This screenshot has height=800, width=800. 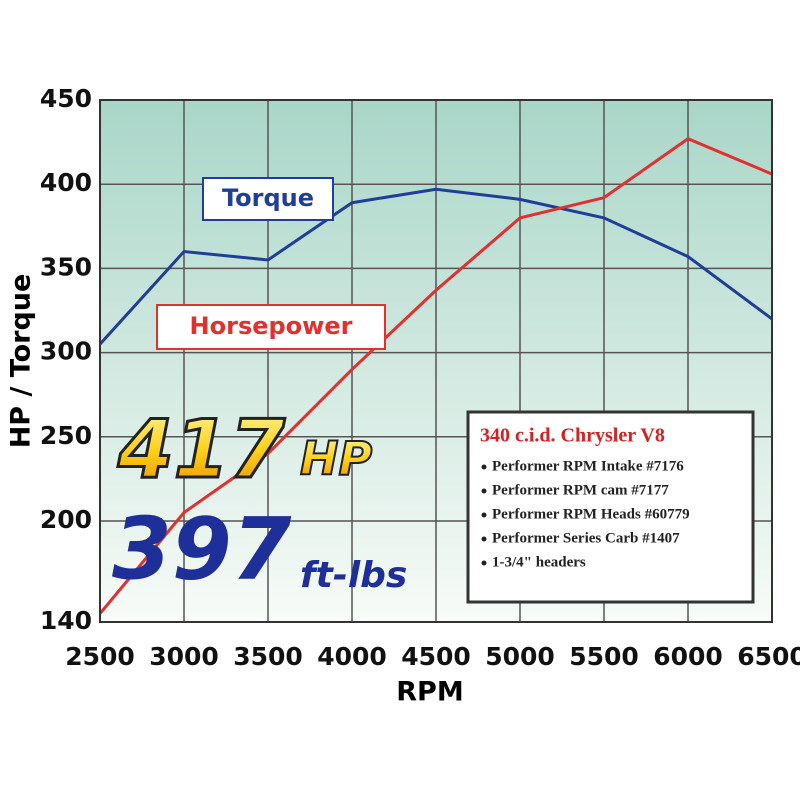 I want to click on y-tick-label: 400, so click(x=66, y=182).